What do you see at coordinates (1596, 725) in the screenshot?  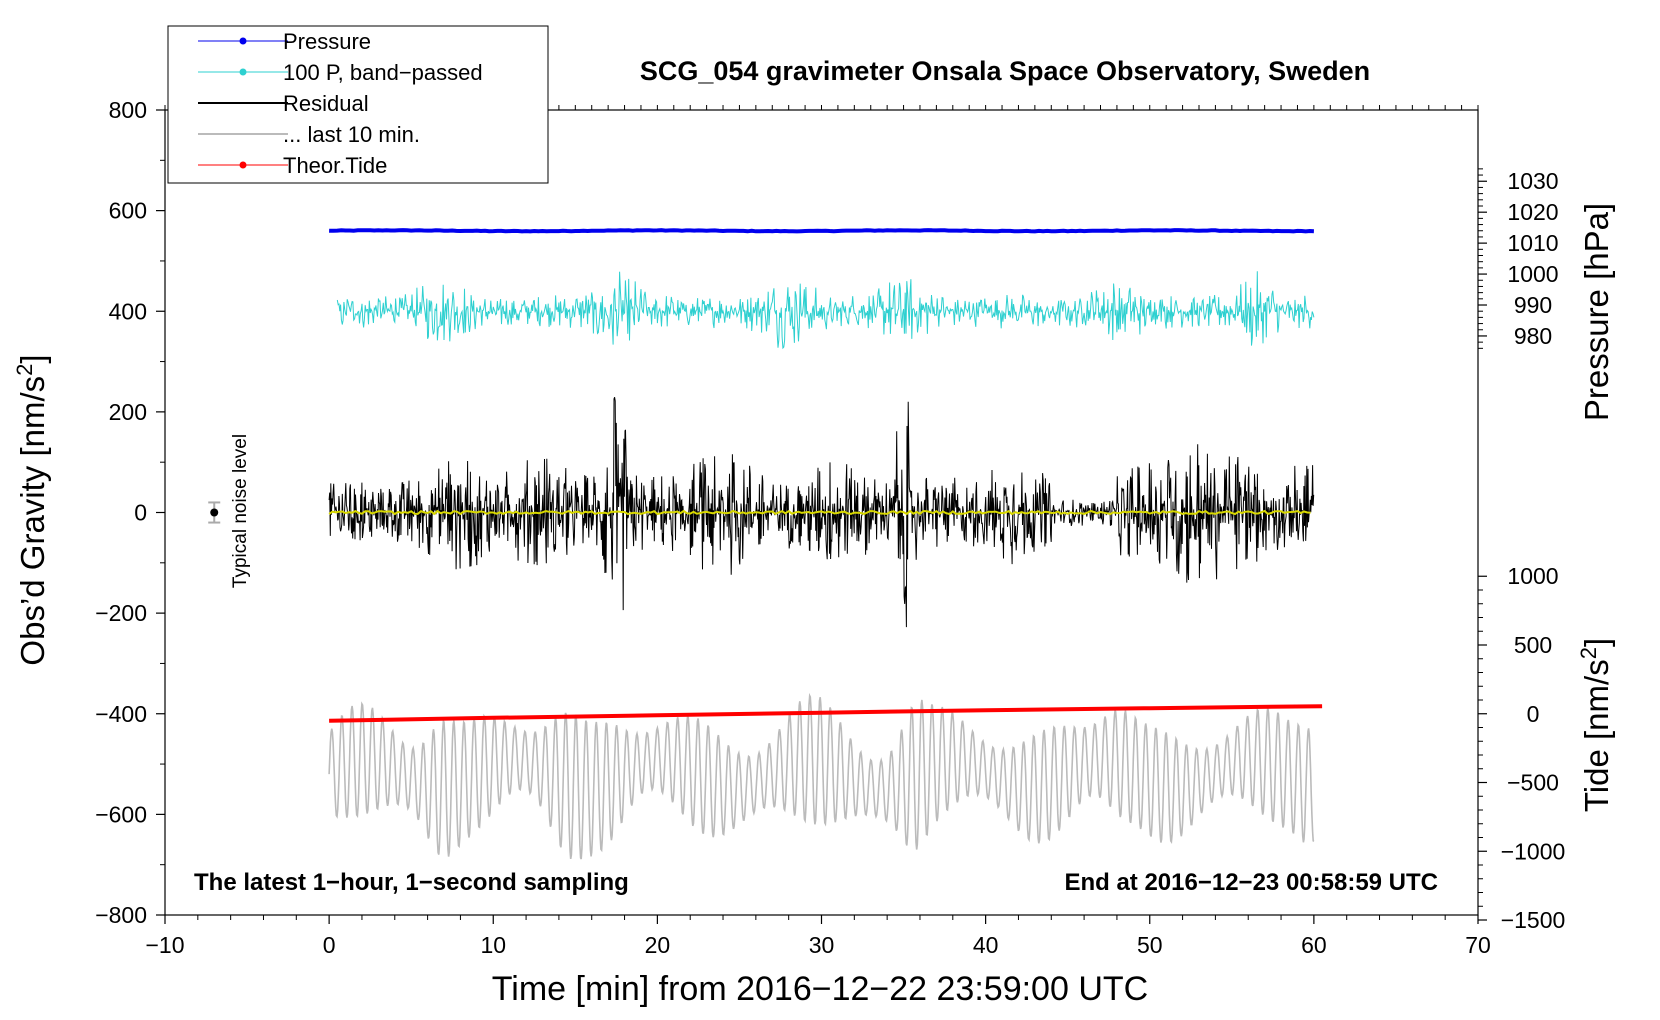 I see `y-axis-label-tide: Tide [nm/s2]` at bounding box center [1596, 725].